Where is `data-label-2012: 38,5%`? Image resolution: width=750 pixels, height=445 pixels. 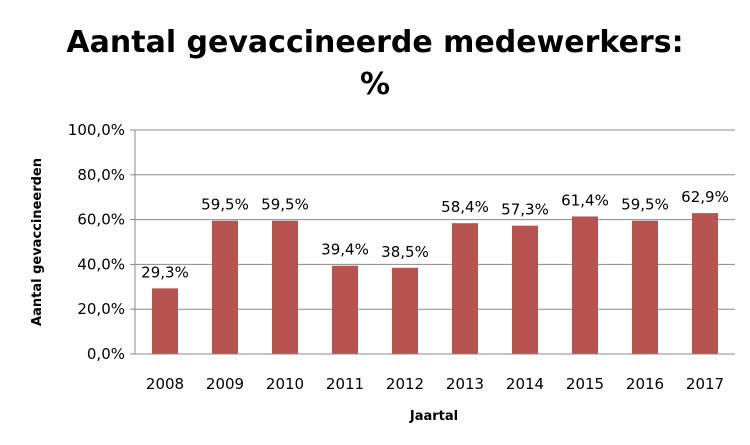
data-label-2012: 38,5% is located at coordinates (405, 252).